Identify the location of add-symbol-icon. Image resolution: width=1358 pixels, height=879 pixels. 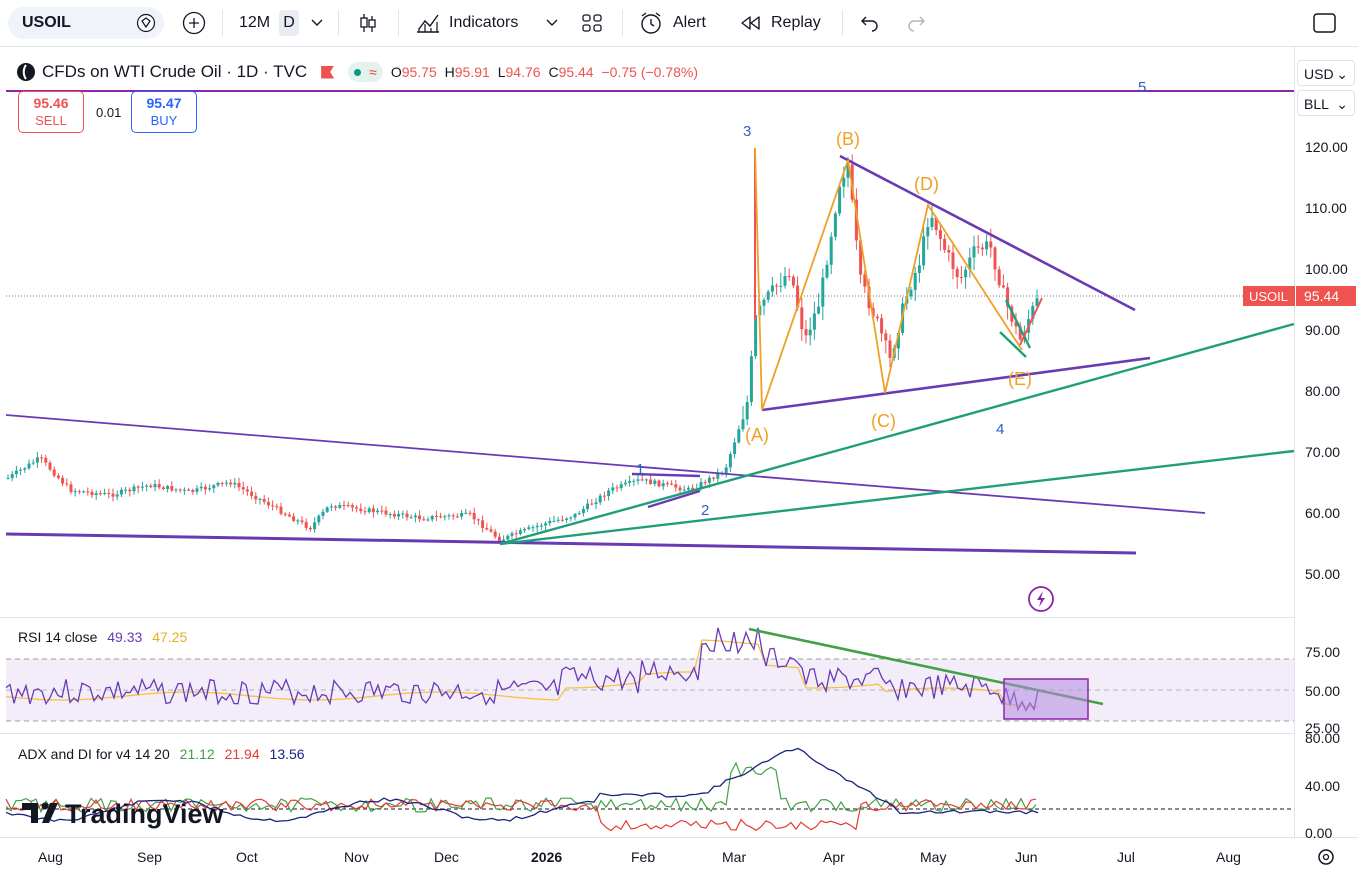
(194, 23).